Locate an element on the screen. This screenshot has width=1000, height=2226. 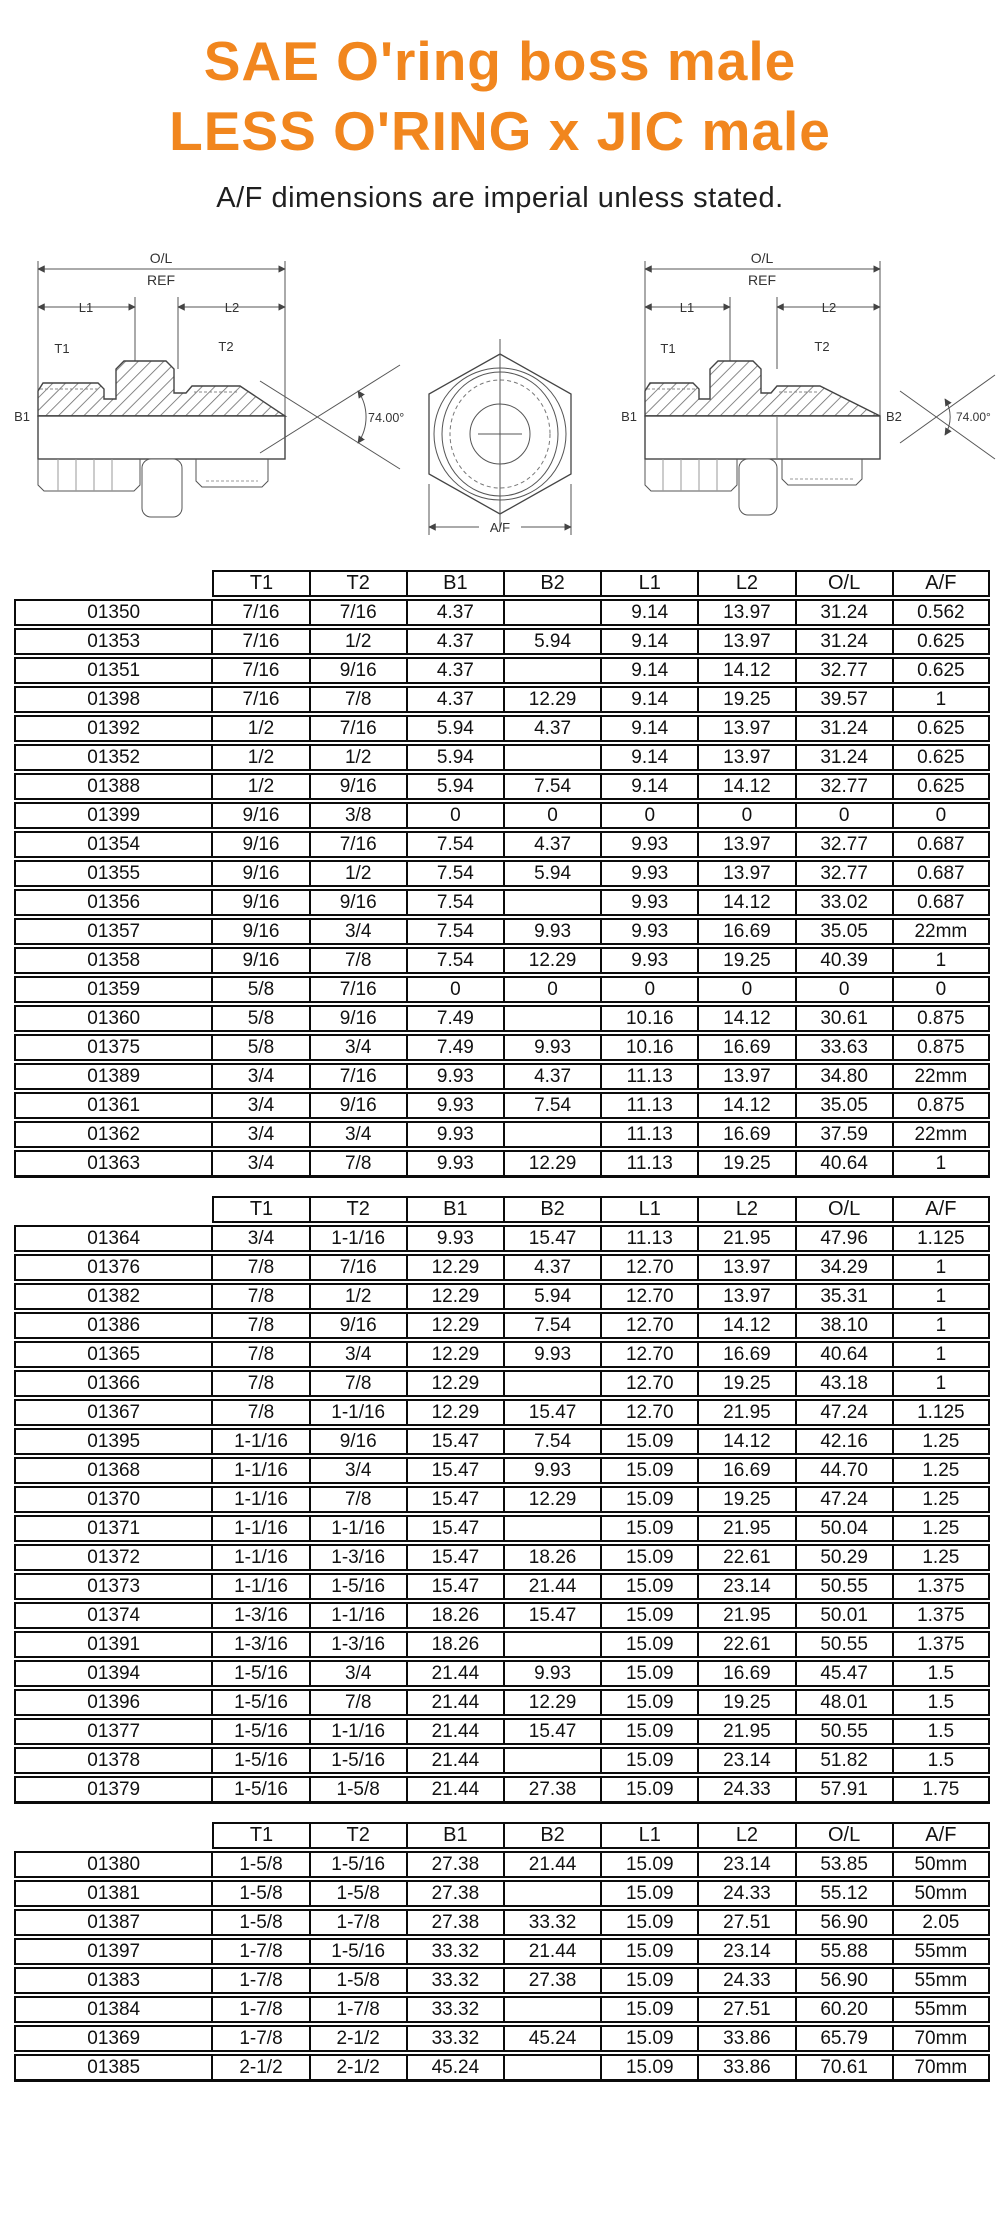
part-number-cell: 01354 is located at coordinates (113, 844).